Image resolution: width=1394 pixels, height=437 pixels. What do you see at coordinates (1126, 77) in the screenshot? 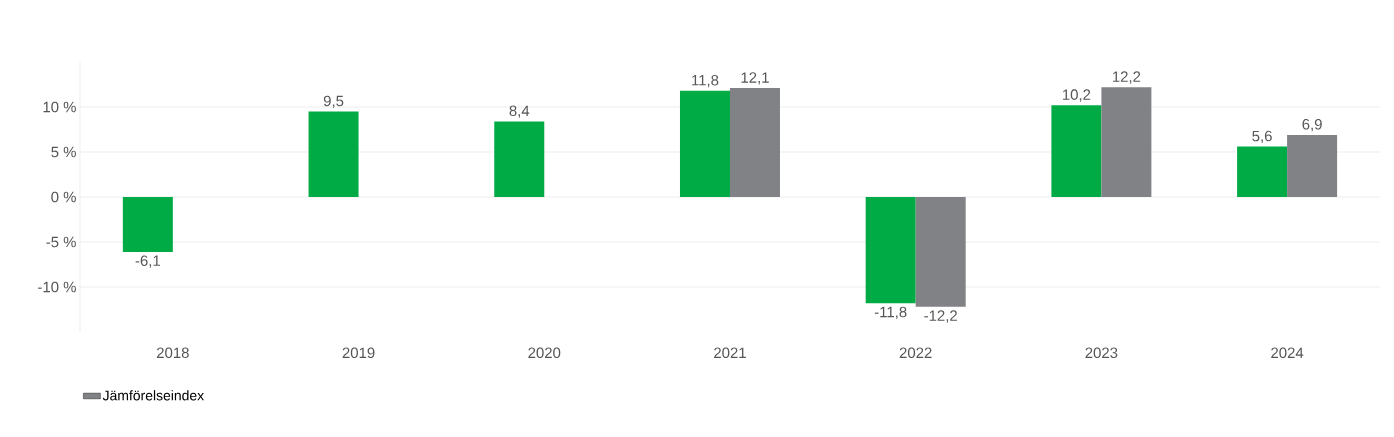
I see `data-label: 12,2` at bounding box center [1126, 77].